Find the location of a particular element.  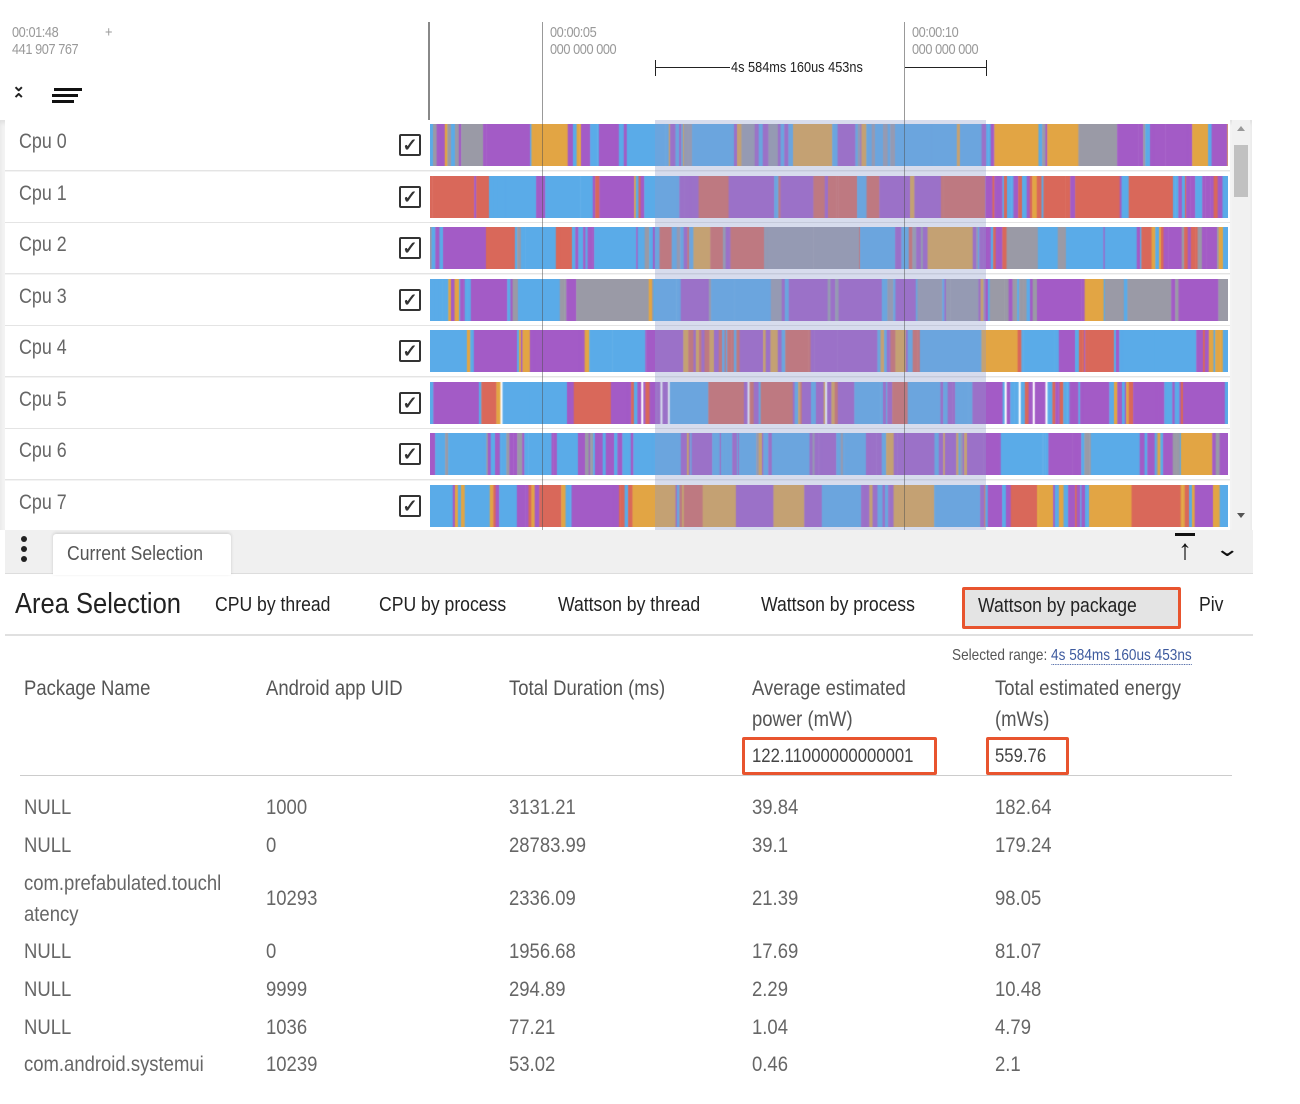

total-energy: 559.76 is located at coordinates (1021, 756).